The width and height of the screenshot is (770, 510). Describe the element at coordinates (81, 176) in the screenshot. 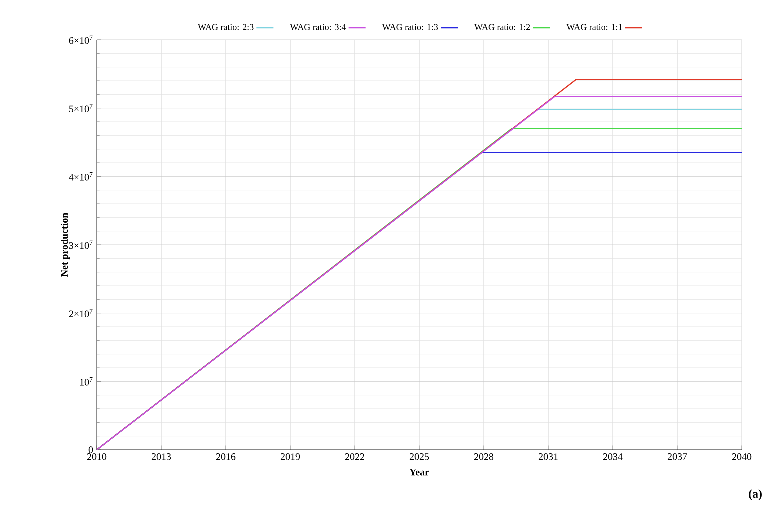

I see `y-tick-label: 4×10$^{7}$` at that location.